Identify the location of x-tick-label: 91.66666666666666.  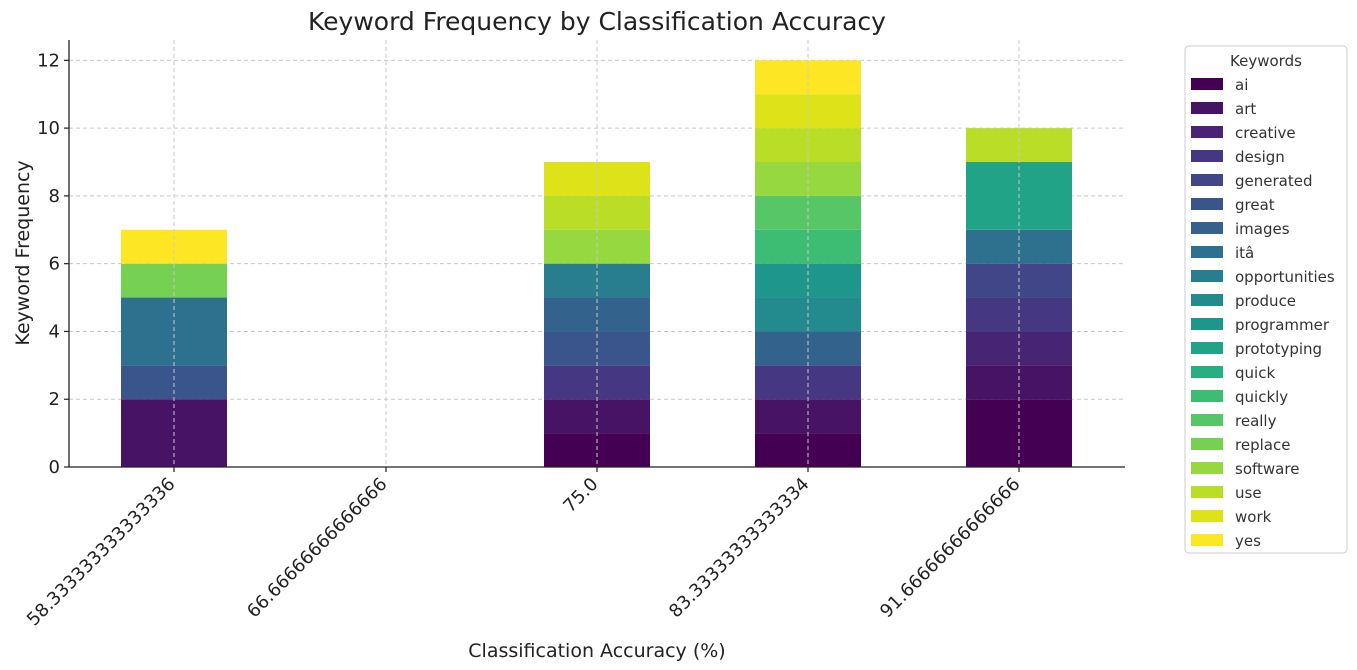
(950, 548).